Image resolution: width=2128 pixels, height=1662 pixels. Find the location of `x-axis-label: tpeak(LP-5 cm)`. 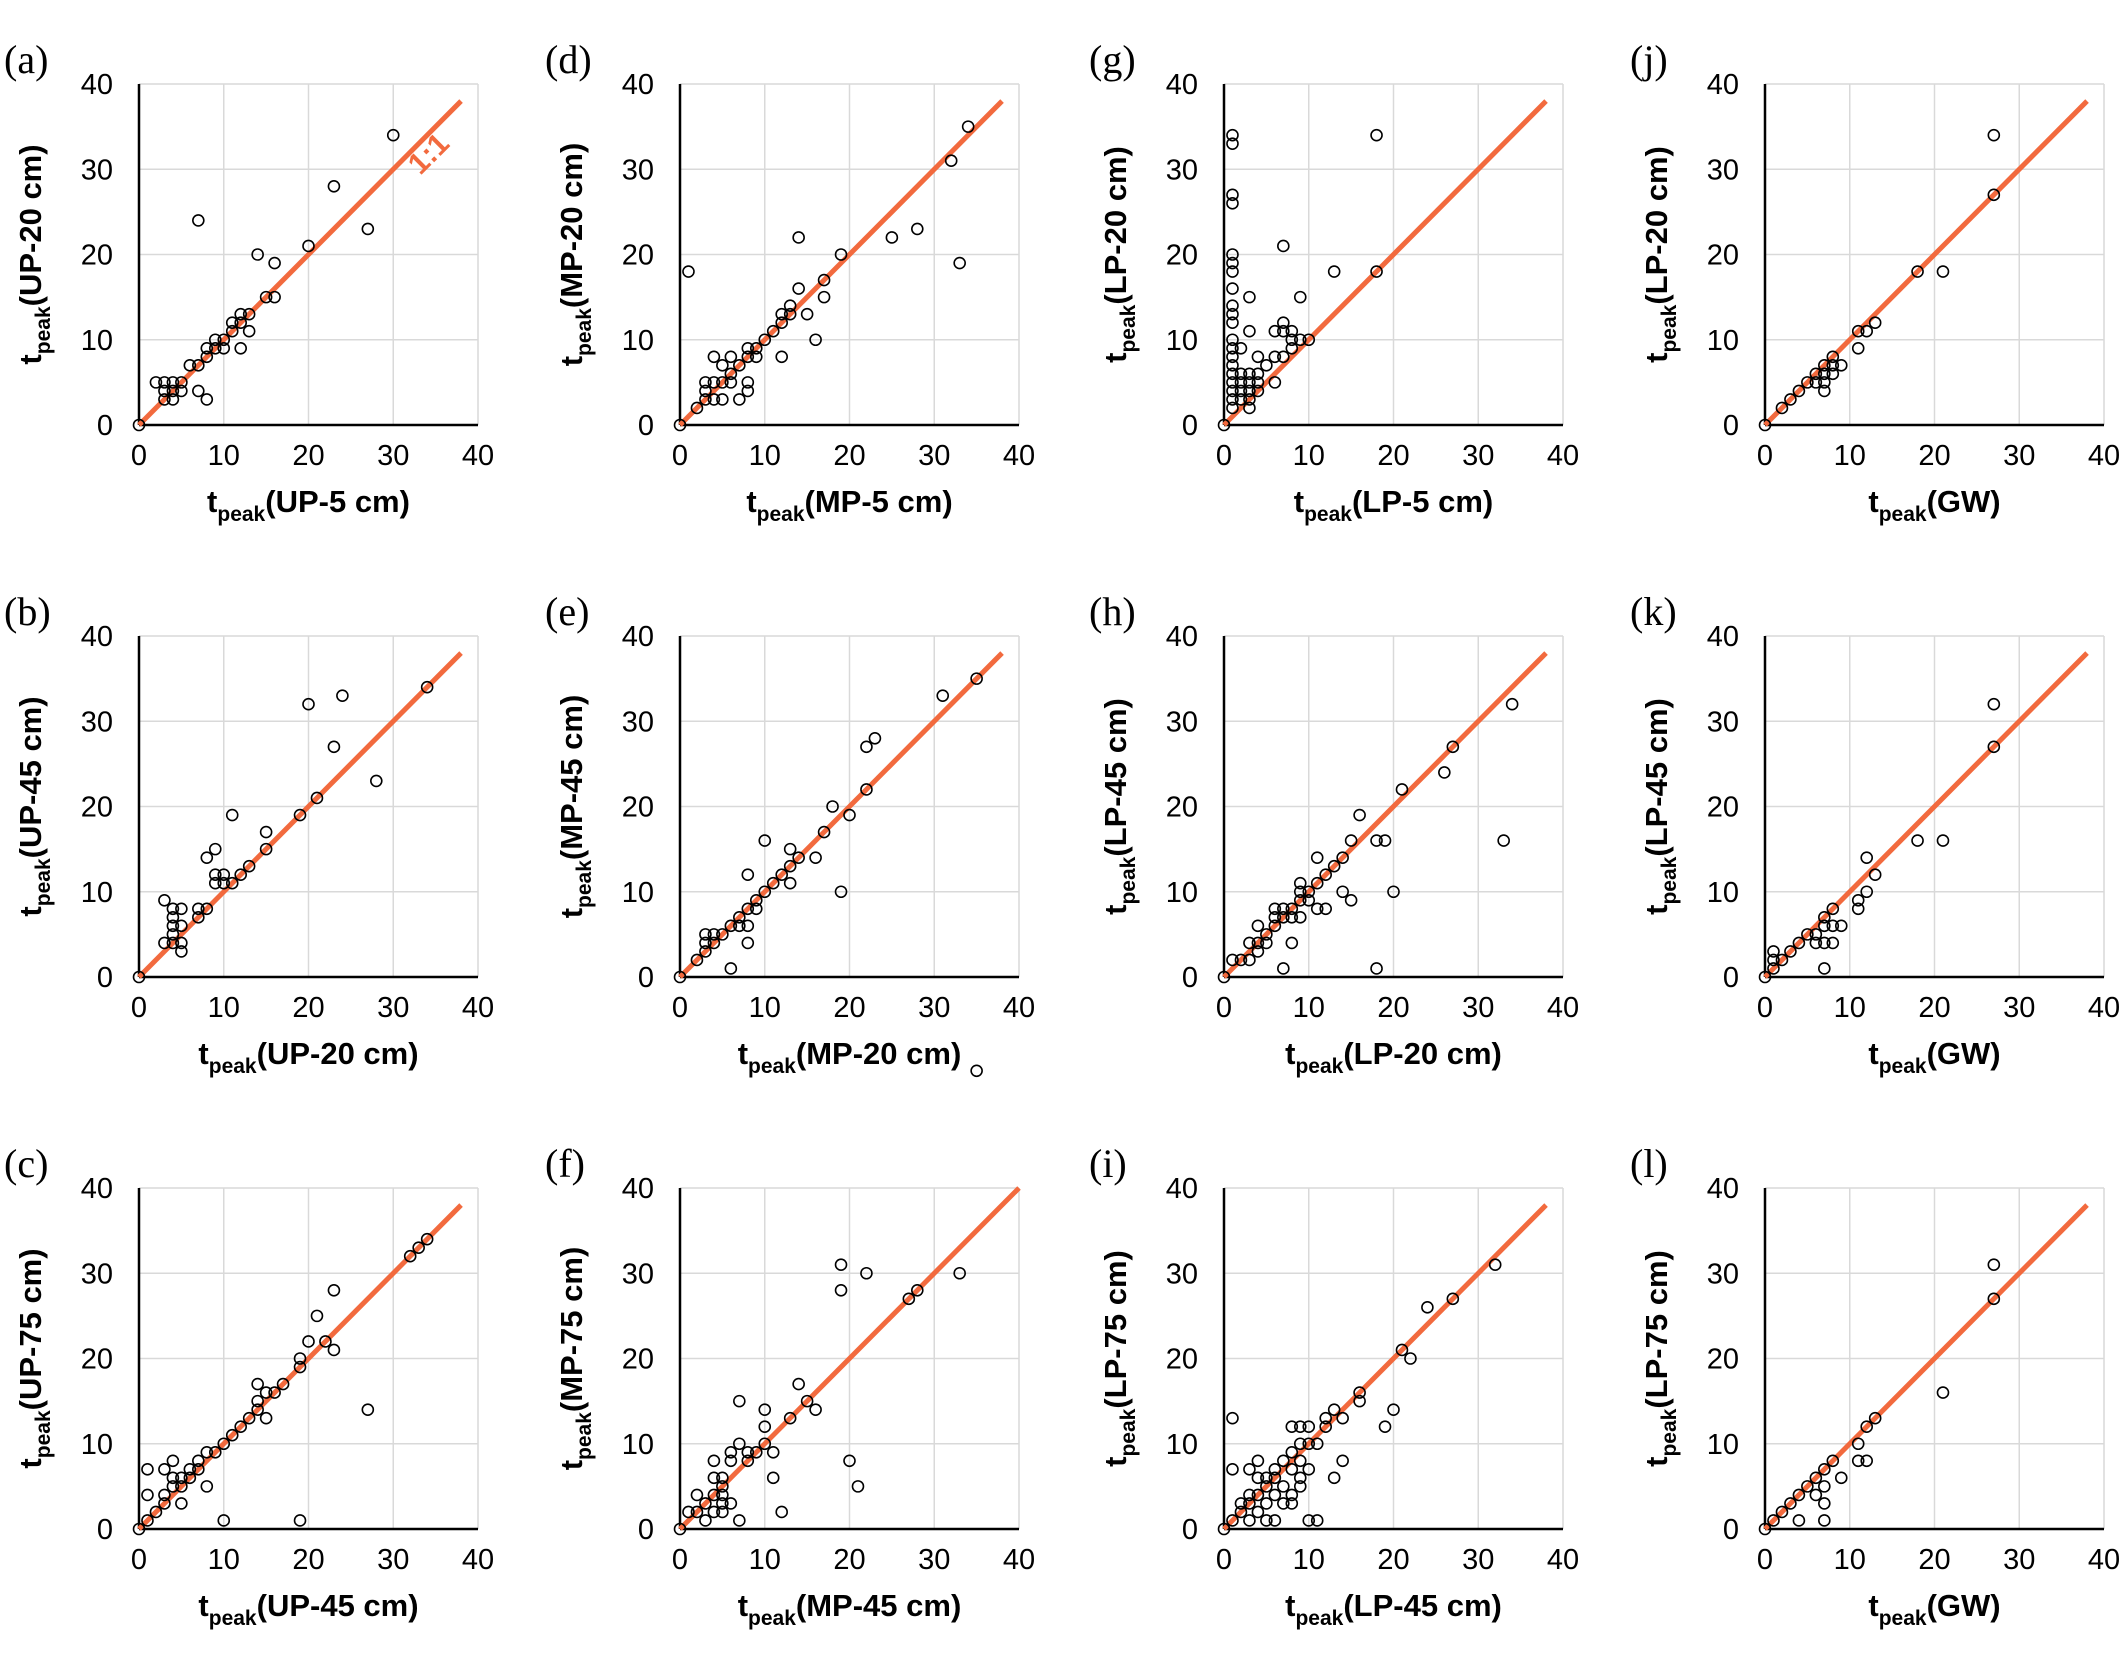

x-axis-label: tpeak(LP-5 cm) is located at coordinates (1393, 505).